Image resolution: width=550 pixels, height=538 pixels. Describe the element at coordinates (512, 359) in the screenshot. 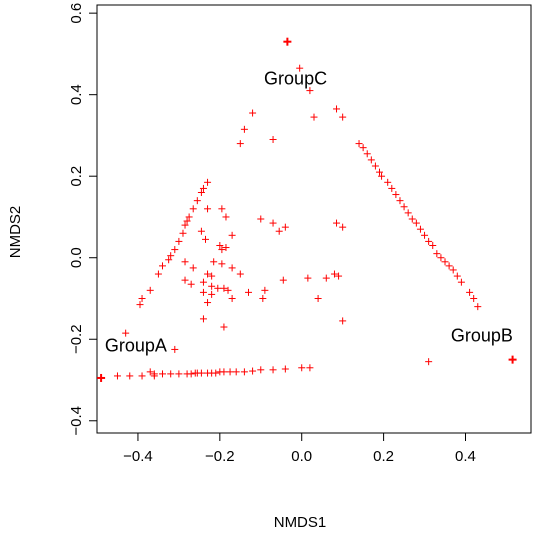

I see `group-centroid-groupb` at that location.